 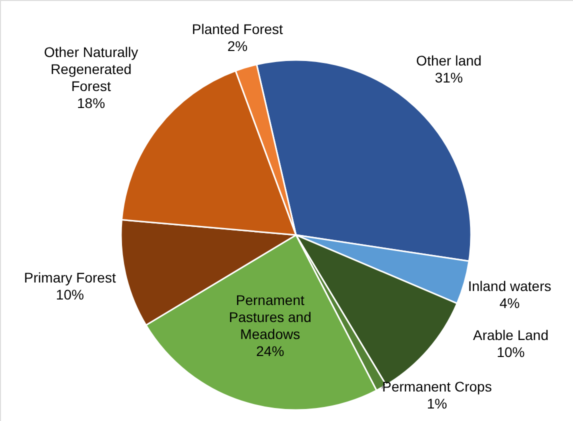 What do you see at coordinates (91, 102) in the screenshot?
I see `data-label: 18%` at bounding box center [91, 102].